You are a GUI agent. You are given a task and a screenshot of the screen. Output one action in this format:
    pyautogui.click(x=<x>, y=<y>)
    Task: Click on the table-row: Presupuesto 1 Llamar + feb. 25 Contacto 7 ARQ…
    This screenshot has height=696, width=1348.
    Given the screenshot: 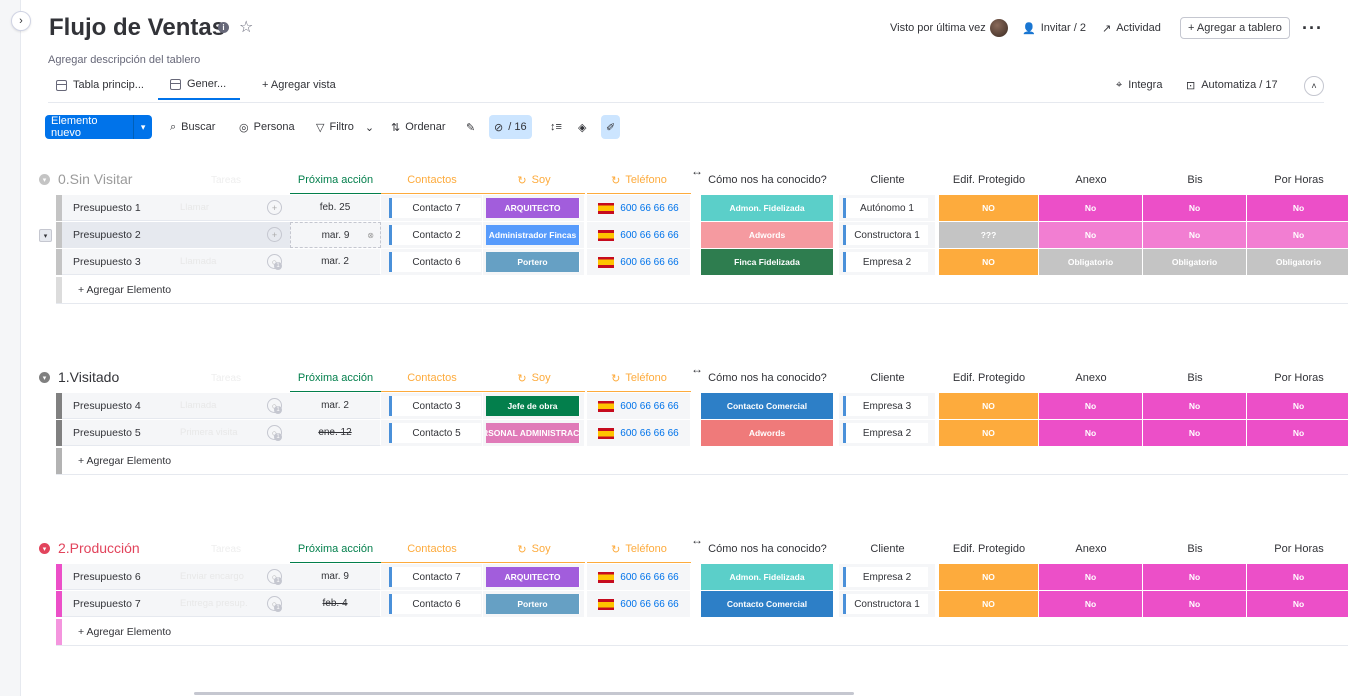 What is the action you would take?
    pyautogui.click(x=702, y=208)
    